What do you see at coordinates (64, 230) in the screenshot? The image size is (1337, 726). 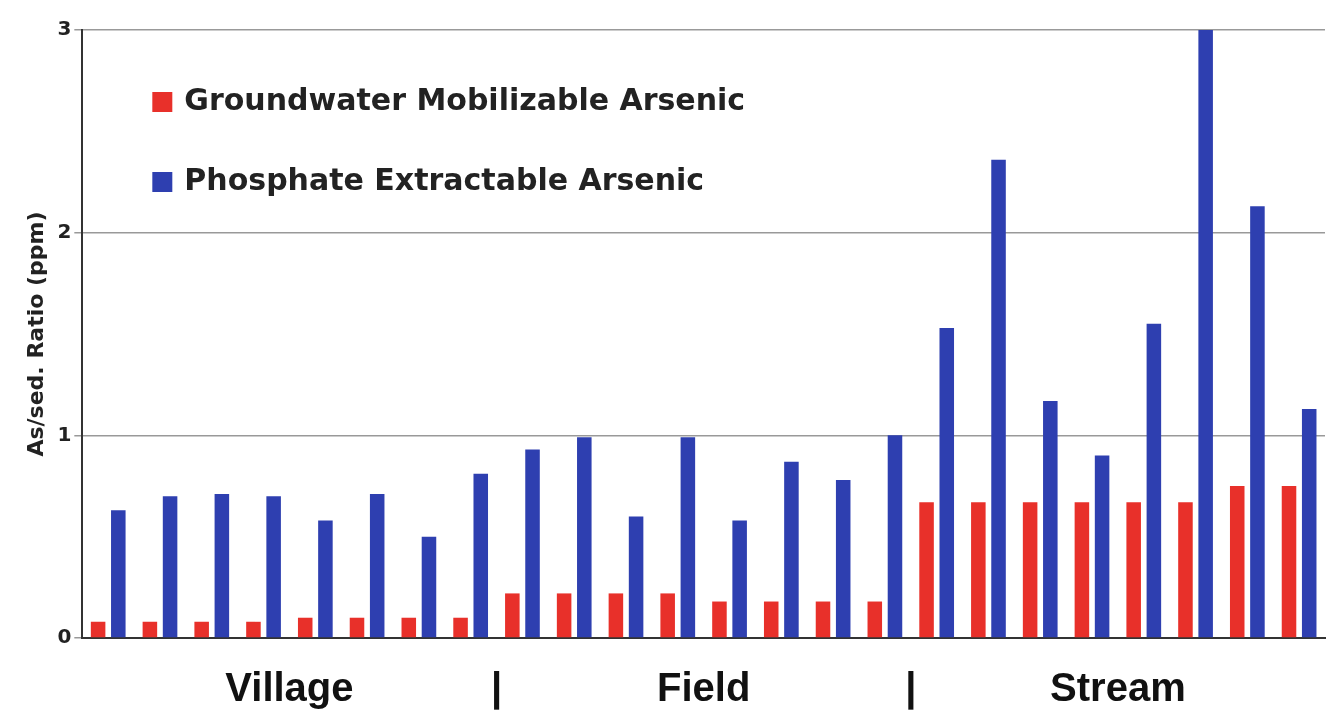 I see `y-tick-label: 2` at bounding box center [64, 230].